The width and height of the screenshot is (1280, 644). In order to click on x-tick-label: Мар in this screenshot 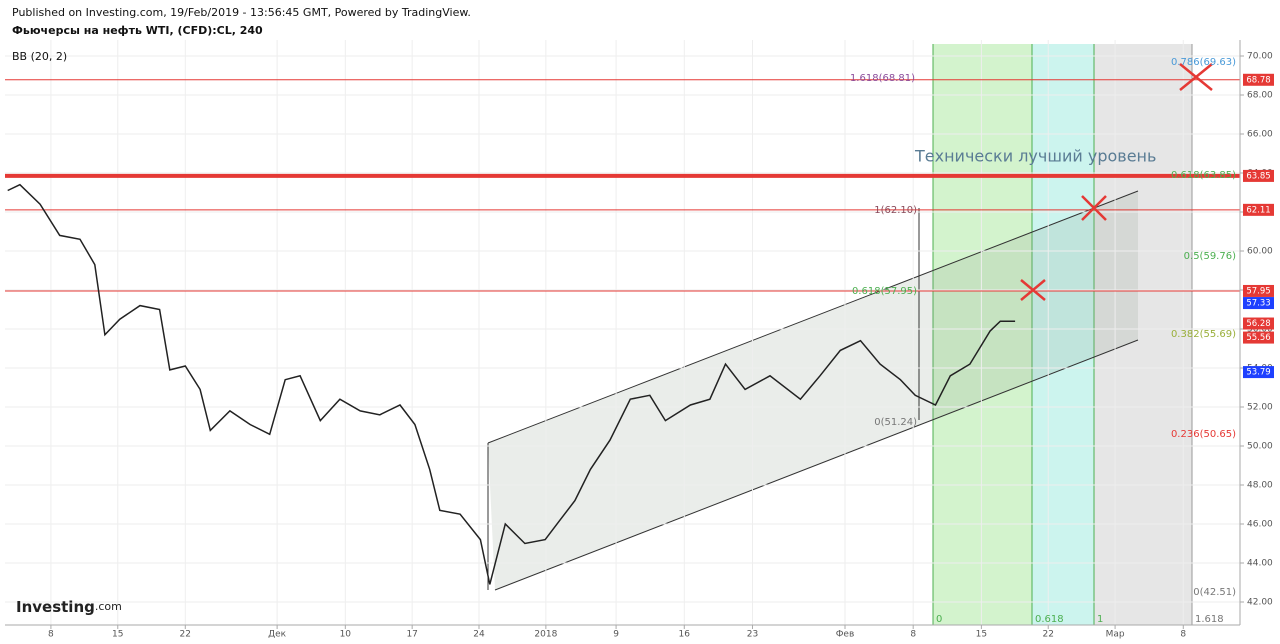, I will do `click(1115, 635)`.